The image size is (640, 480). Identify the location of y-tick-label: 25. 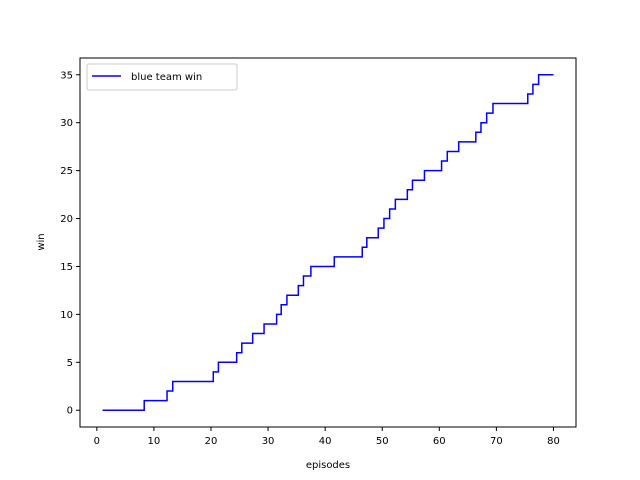
(66, 171).